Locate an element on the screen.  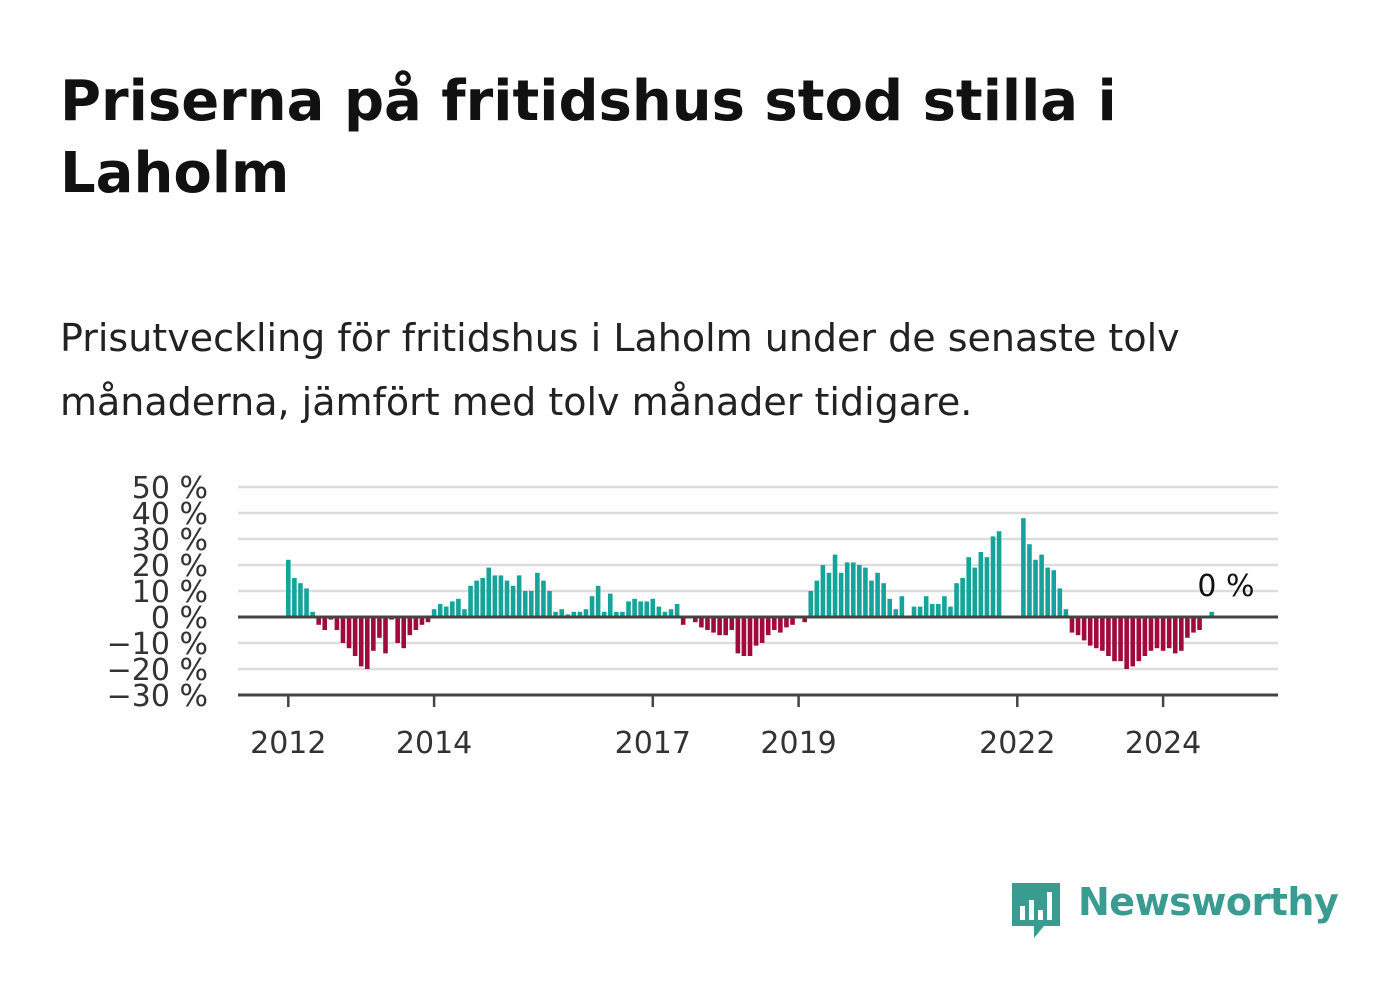
last-value-label: 0 % is located at coordinates (1225, 586).